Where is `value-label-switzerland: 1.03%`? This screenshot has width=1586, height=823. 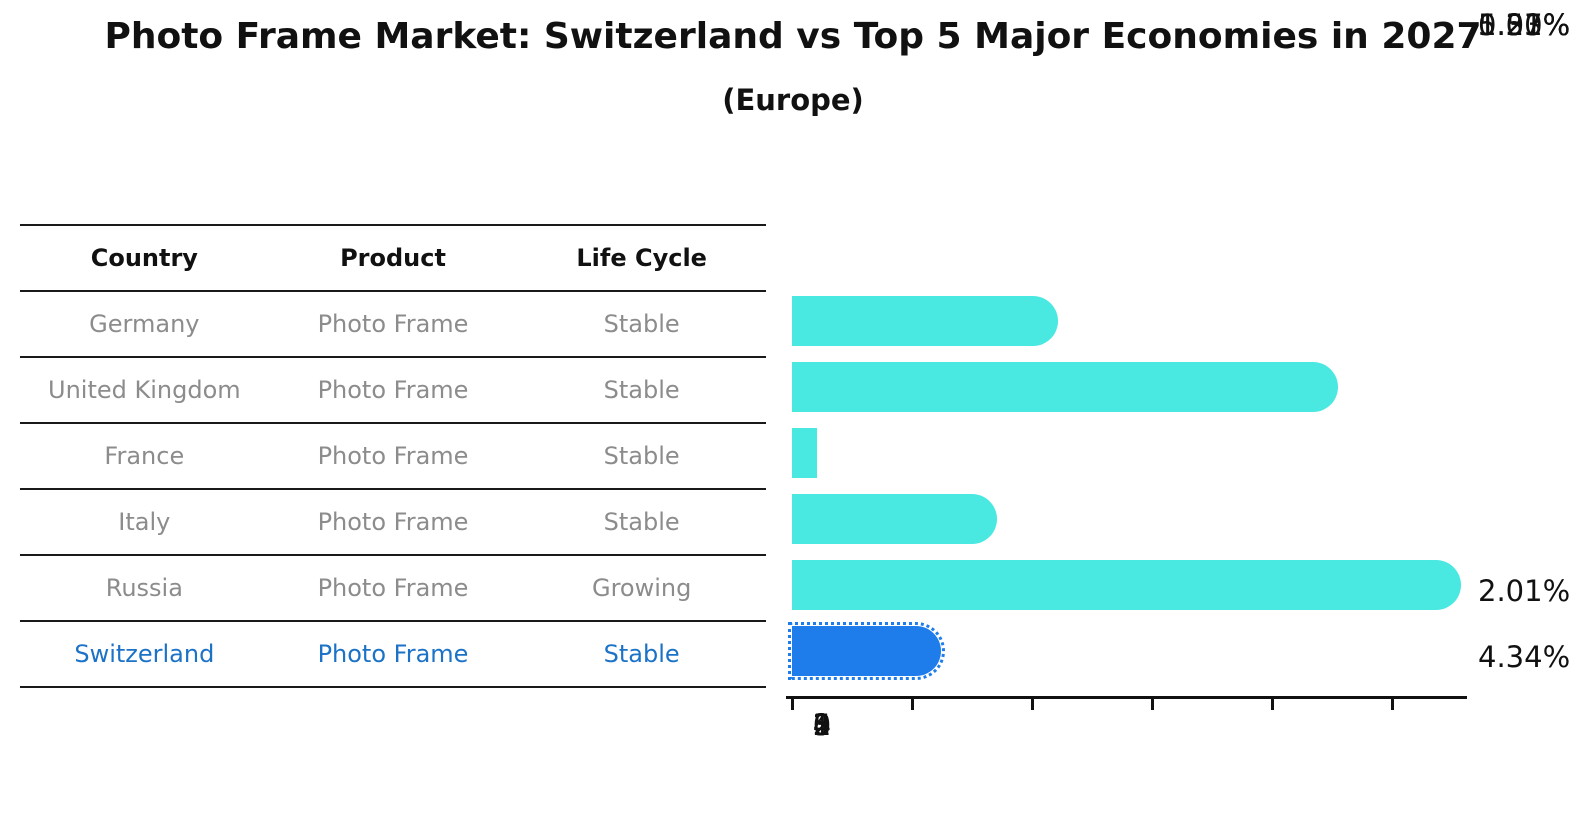 value-label-switzerland: 1.03% is located at coordinates (1524, 25).